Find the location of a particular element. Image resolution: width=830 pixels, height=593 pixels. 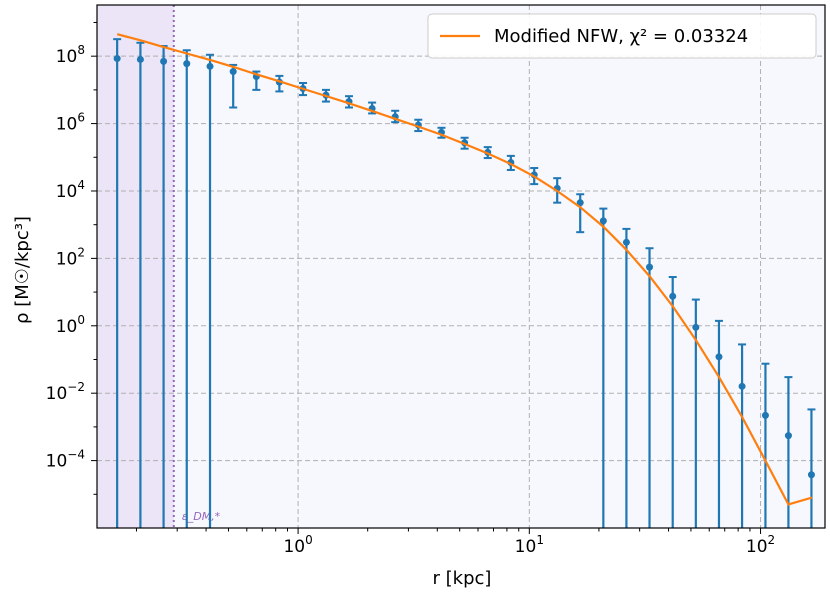

shaded-region is located at coordinates (135, 266).